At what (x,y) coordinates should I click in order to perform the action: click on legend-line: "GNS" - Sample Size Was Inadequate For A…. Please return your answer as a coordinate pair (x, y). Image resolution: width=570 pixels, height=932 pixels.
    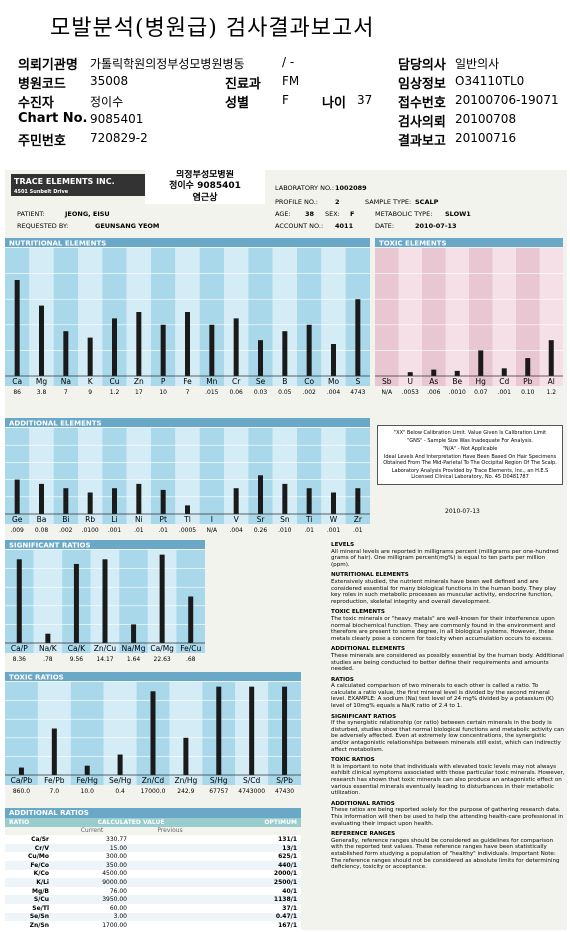
    Looking at the image, I should click on (470, 441).